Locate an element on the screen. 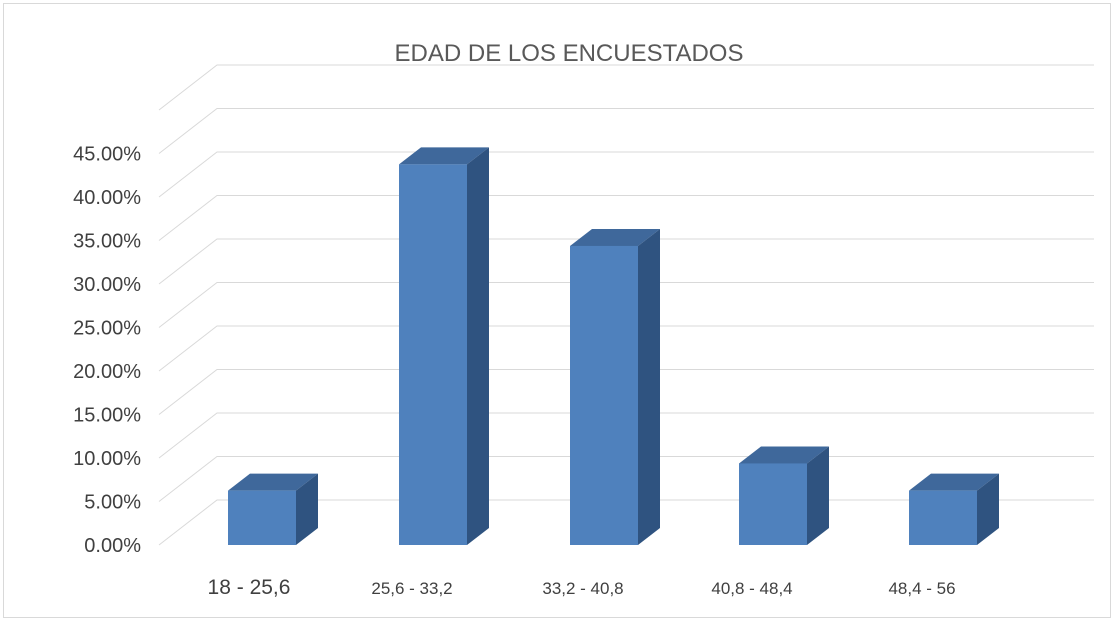 The height and width of the screenshot is (624, 1119). y-tick-label: 15.00% is located at coordinates (107, 416).